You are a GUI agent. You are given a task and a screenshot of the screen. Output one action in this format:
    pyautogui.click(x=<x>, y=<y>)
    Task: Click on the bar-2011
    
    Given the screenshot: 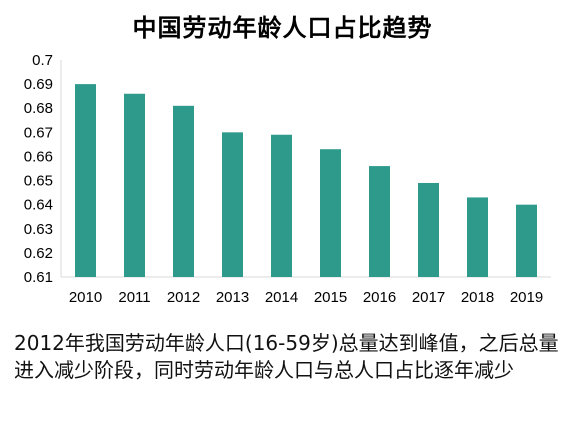 What is the action you would take?
    pyautogui.click(x=134, y=185)
    